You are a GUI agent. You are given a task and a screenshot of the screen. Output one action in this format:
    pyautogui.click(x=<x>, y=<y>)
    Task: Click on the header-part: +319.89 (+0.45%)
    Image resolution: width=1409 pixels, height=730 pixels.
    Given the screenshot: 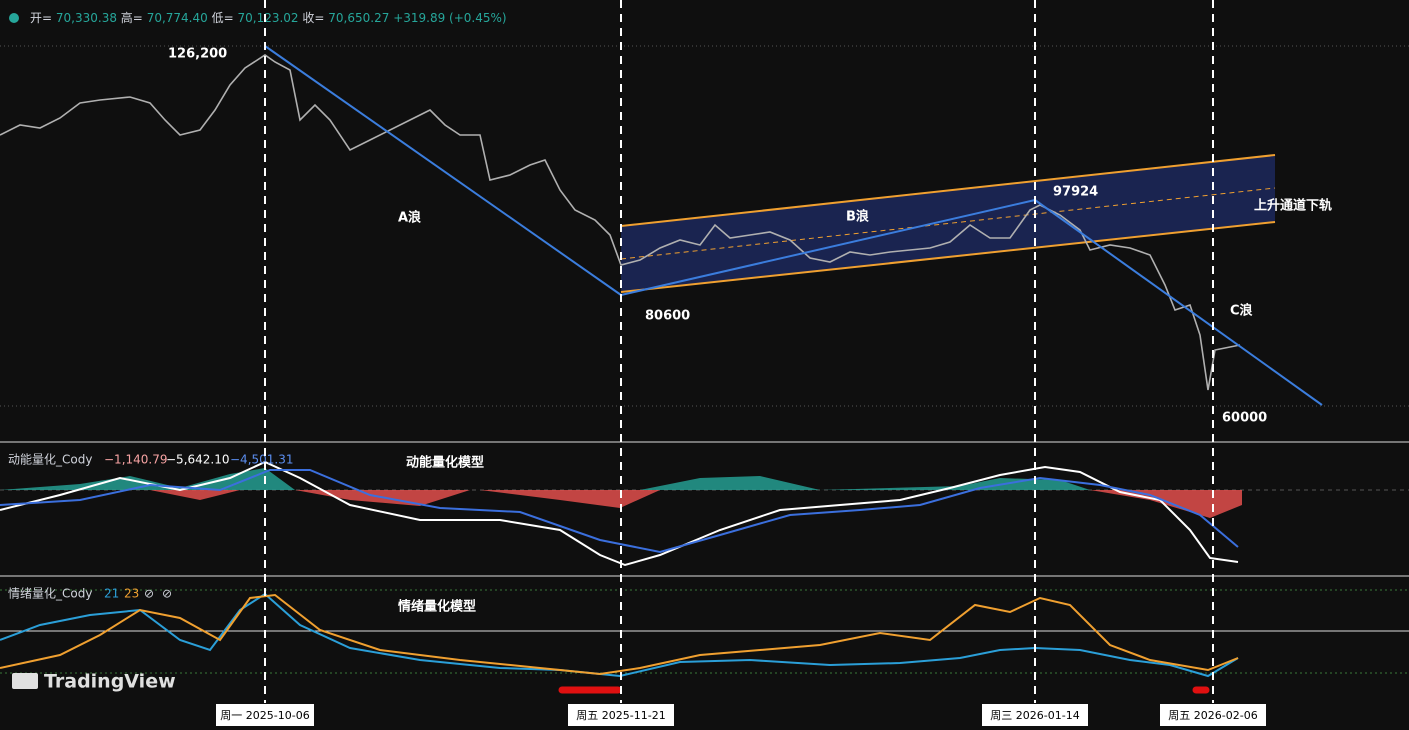 What is the action you would take?
    pyautogui.click(x=449, y=18)
    